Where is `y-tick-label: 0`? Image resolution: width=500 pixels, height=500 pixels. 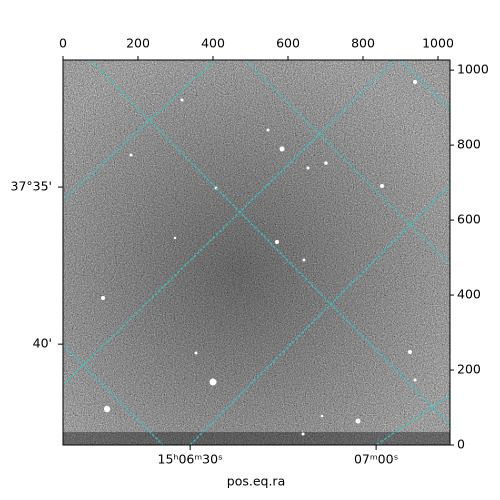
y-tick-label: 0 is located at coordinates (461, 444).